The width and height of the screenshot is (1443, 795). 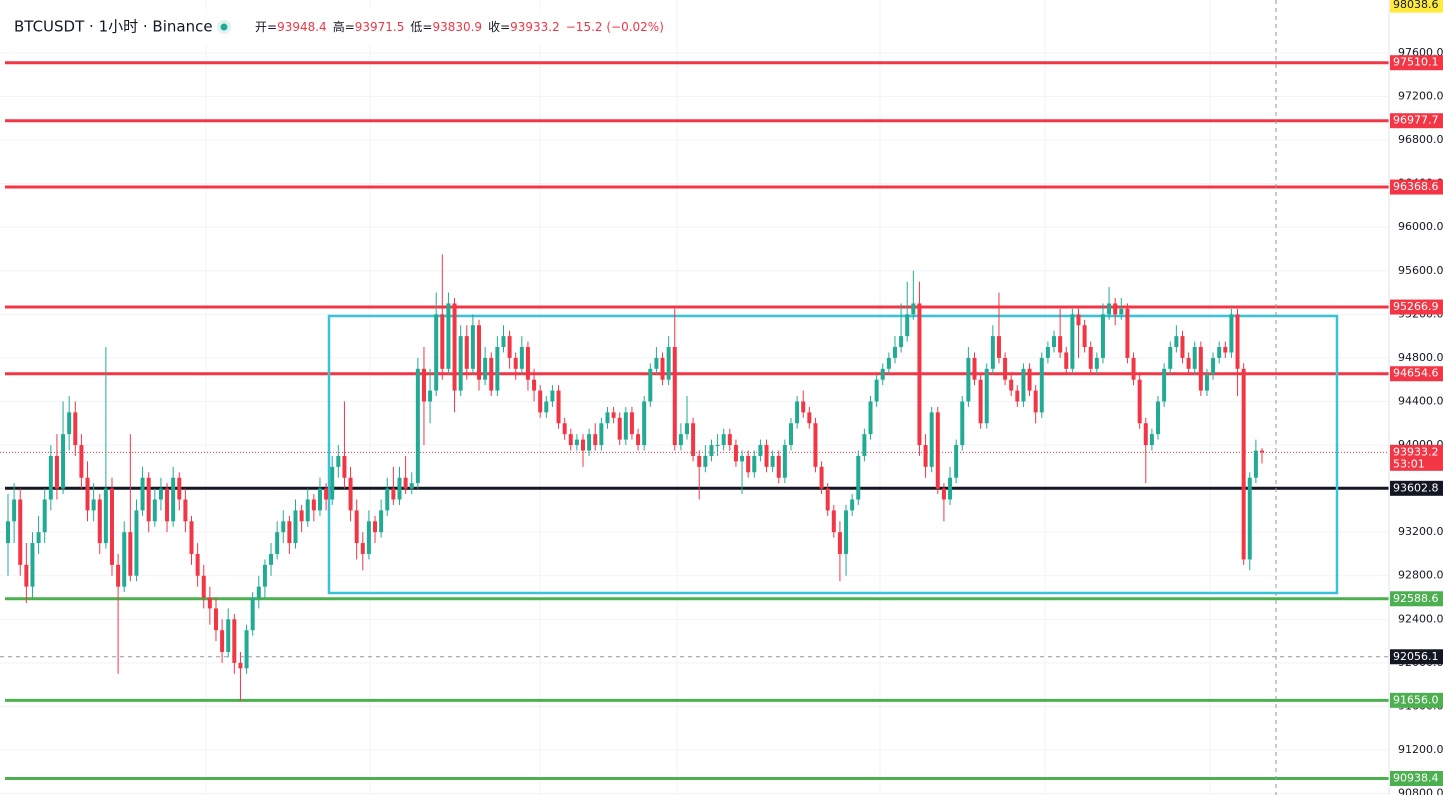 I want to click on price-tag-label: 91656.0, so click(x=1416, y=699).